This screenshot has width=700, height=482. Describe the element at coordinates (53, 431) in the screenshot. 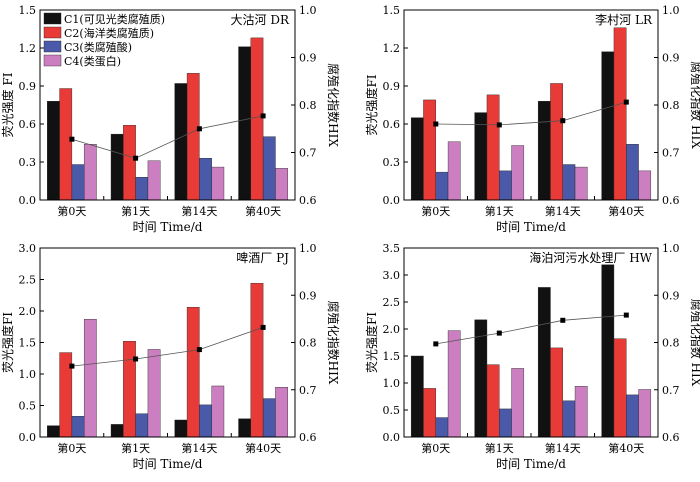

I see `bar-s1-c1` at that location.